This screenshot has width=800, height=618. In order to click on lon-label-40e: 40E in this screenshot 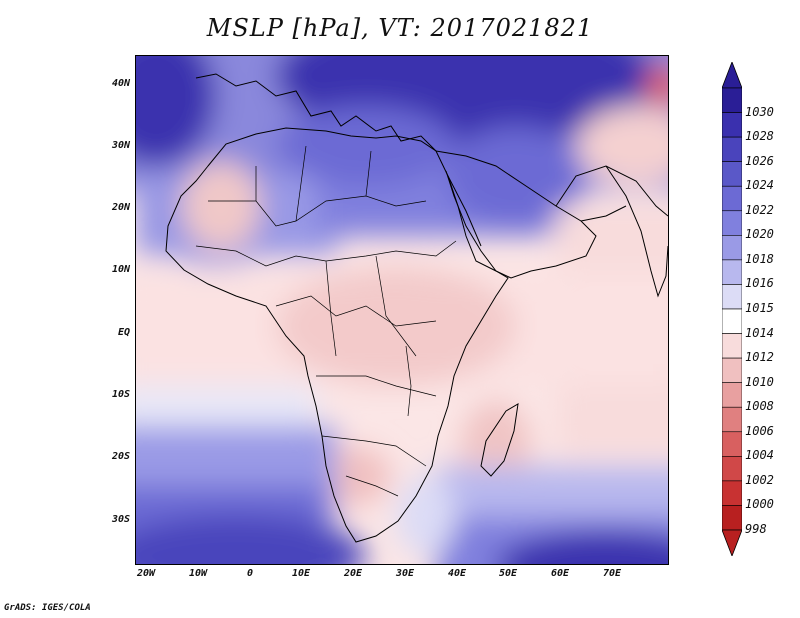, I will do `click(457, 573)`.